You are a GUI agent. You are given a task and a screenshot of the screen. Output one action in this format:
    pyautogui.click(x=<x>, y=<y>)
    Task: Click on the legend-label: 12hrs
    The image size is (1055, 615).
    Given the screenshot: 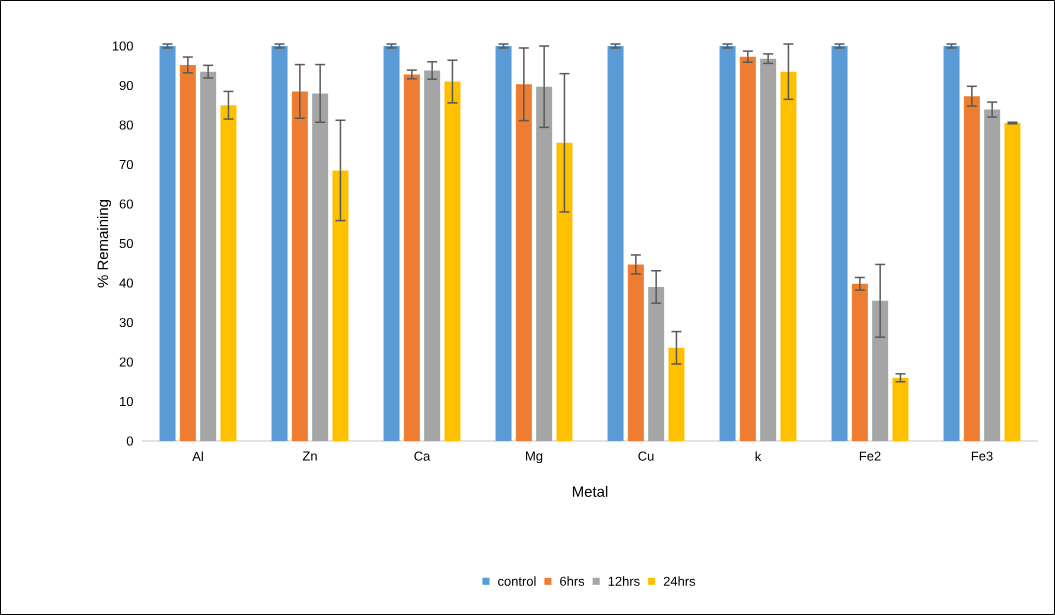 What is the action you would take?
    pyautogui.click(x=624, y=581)
    